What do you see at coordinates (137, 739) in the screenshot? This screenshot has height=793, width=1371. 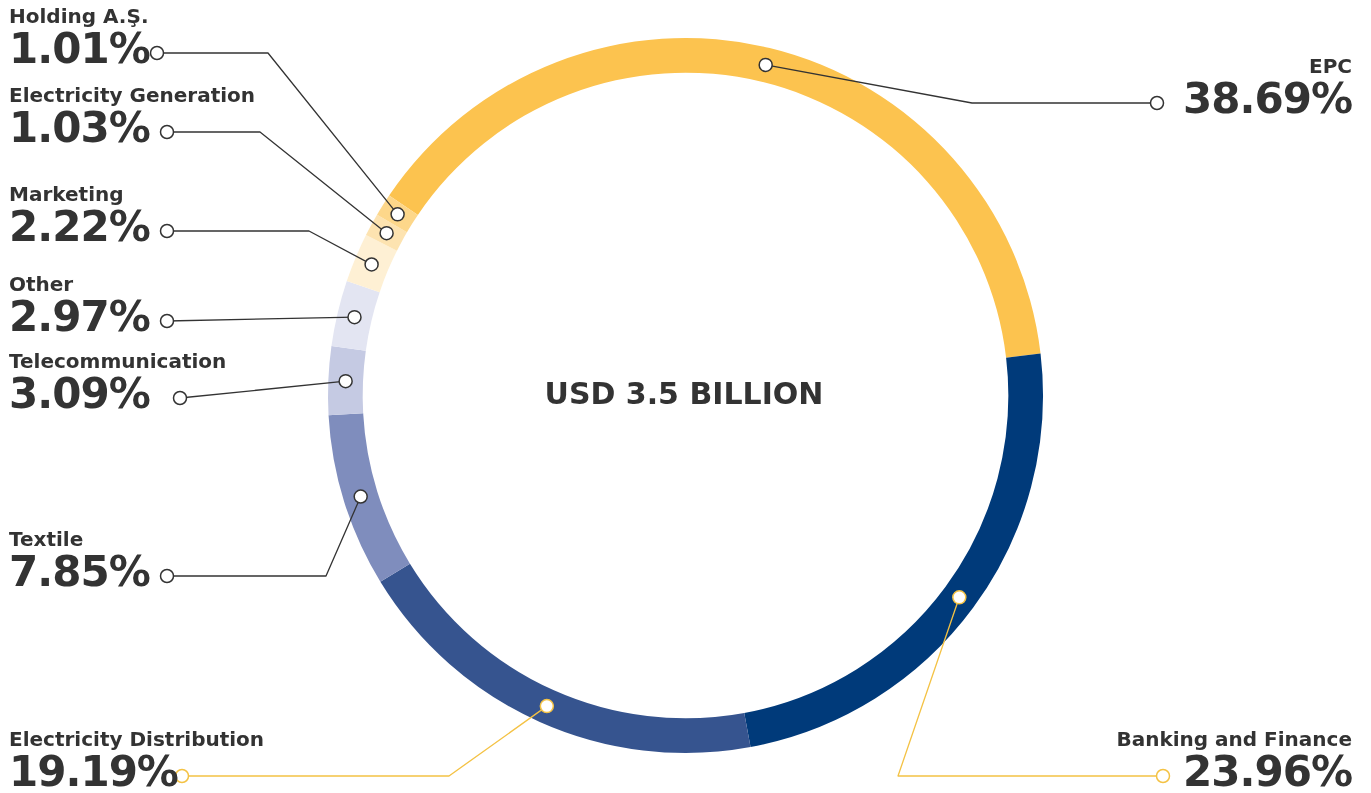 I see `slice-label: Electricity Distribution` at bounding box center [137, 739].